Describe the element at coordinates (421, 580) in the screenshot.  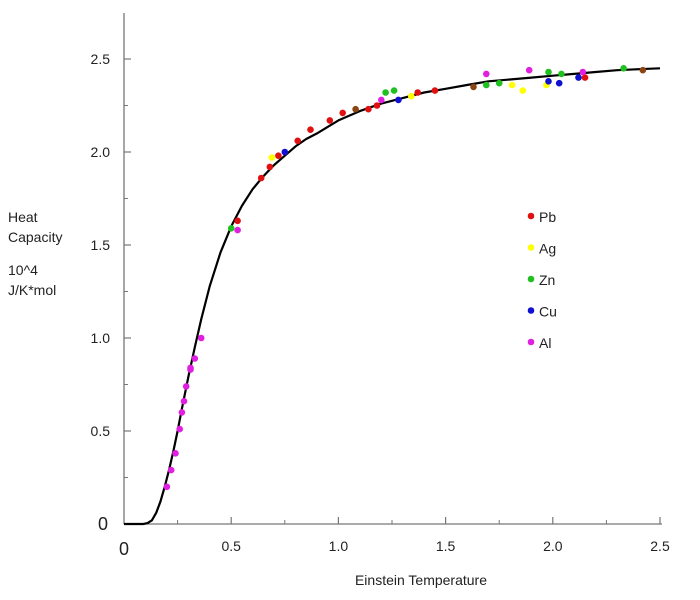
I see `x-axis-title: Einstein Temperature` at that location.